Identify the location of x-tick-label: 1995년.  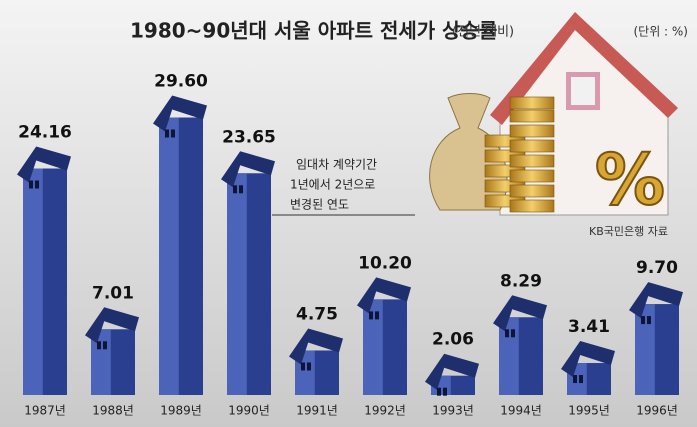
(589, 411).